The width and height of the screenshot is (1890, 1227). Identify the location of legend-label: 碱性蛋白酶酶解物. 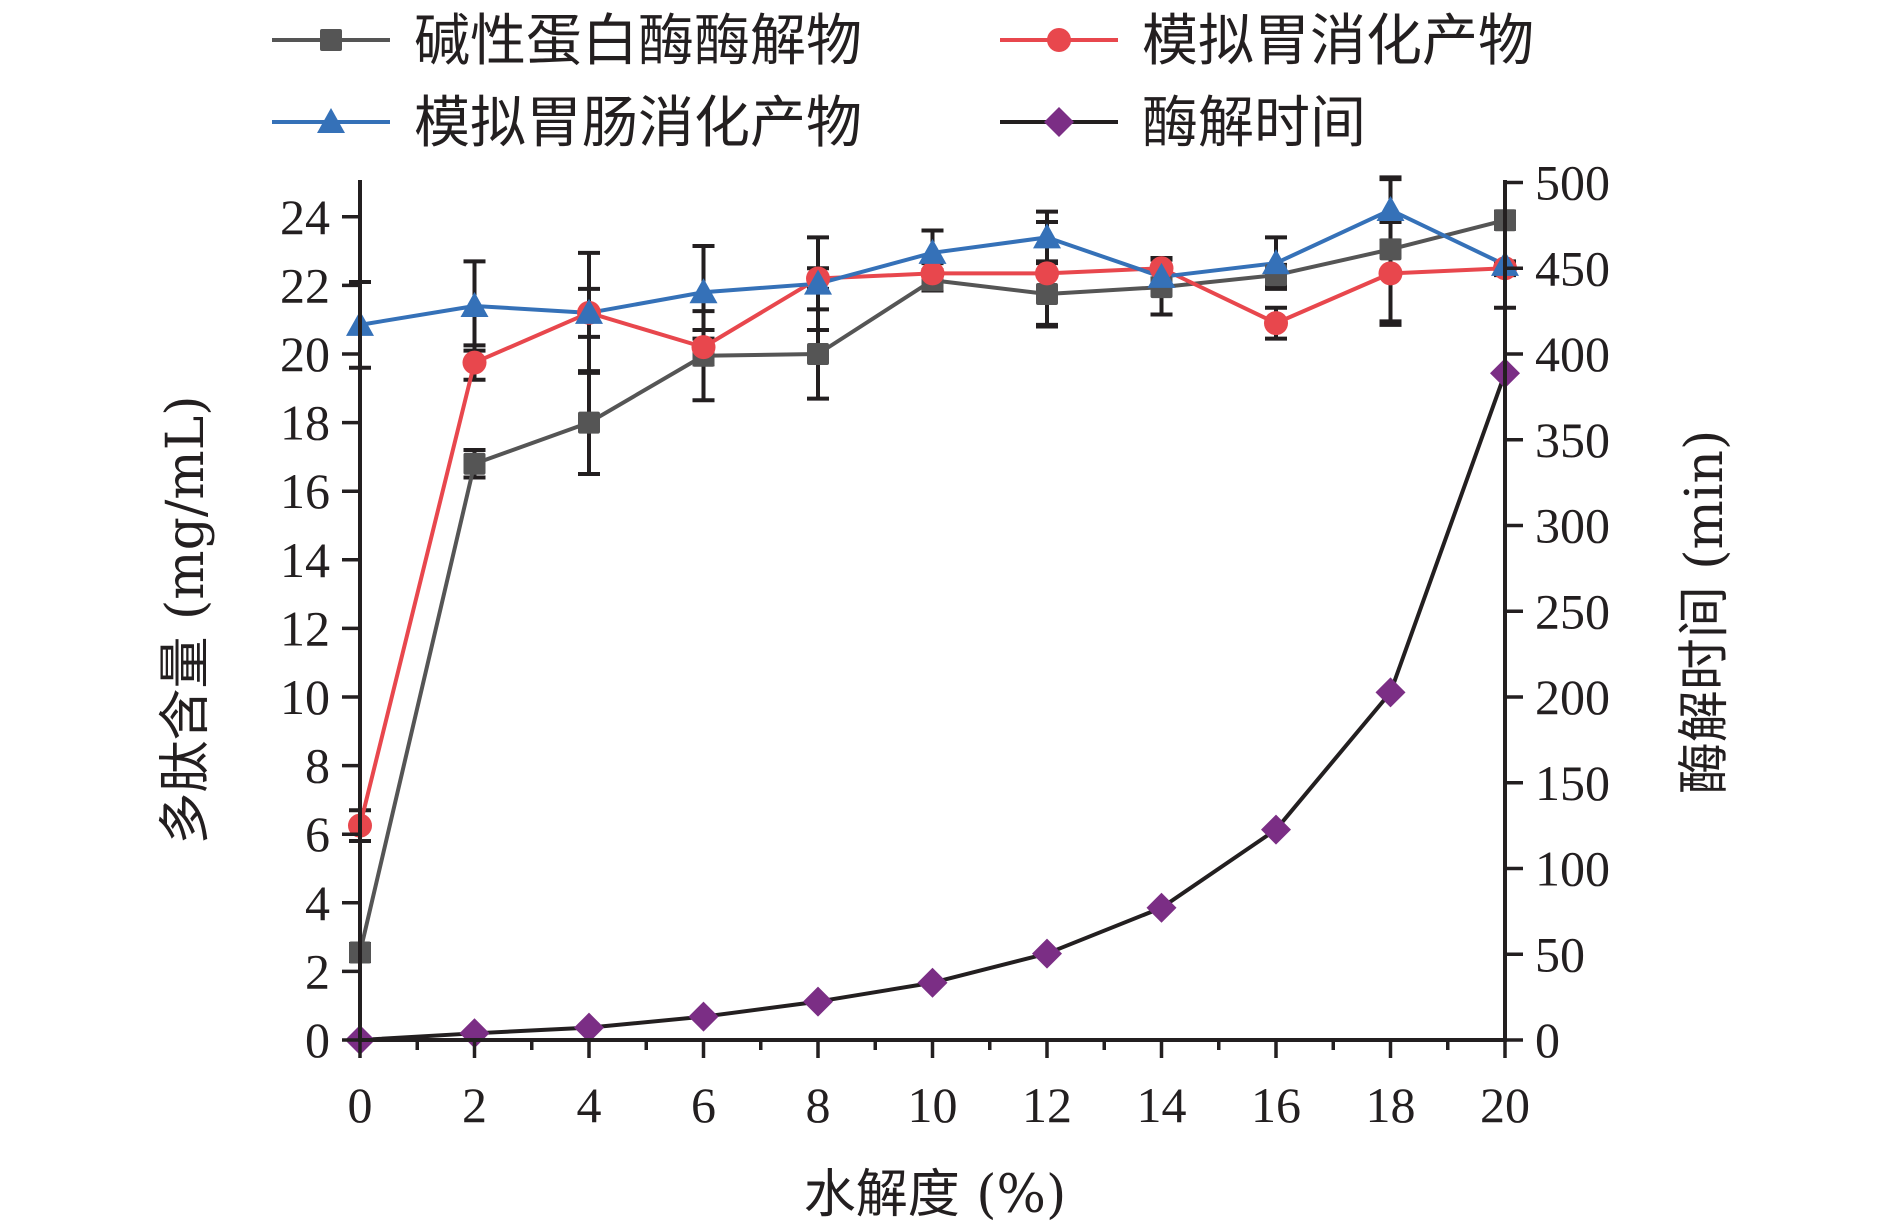
(638, 41).